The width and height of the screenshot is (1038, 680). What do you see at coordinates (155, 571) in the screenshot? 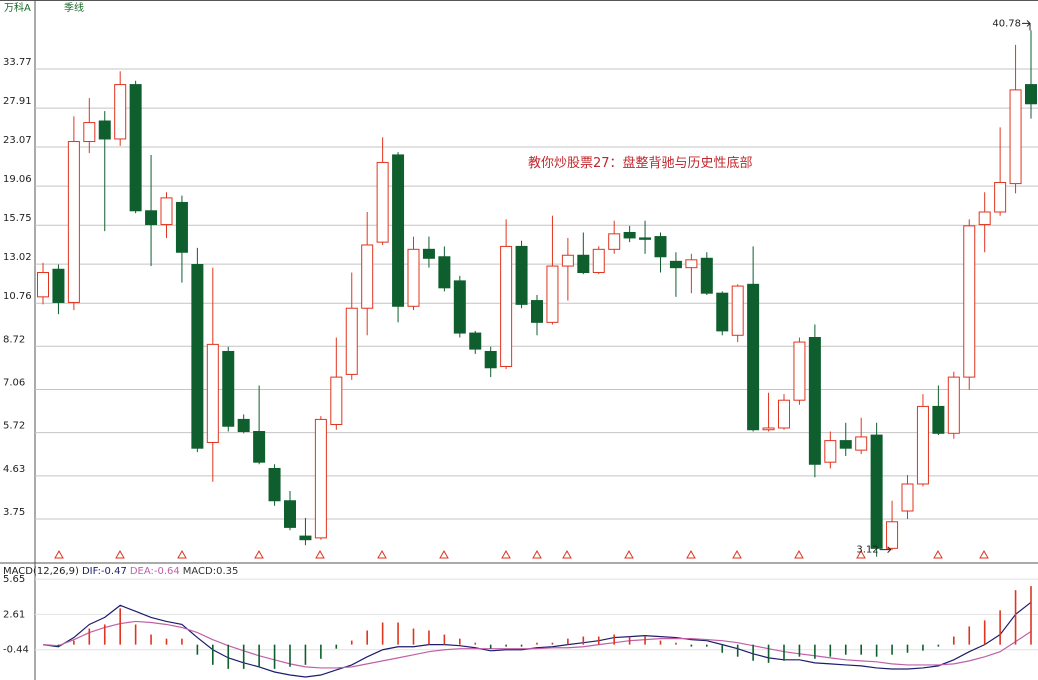
I see `dea-readout: DEA:-0.64` at bounding box center [155, 571].